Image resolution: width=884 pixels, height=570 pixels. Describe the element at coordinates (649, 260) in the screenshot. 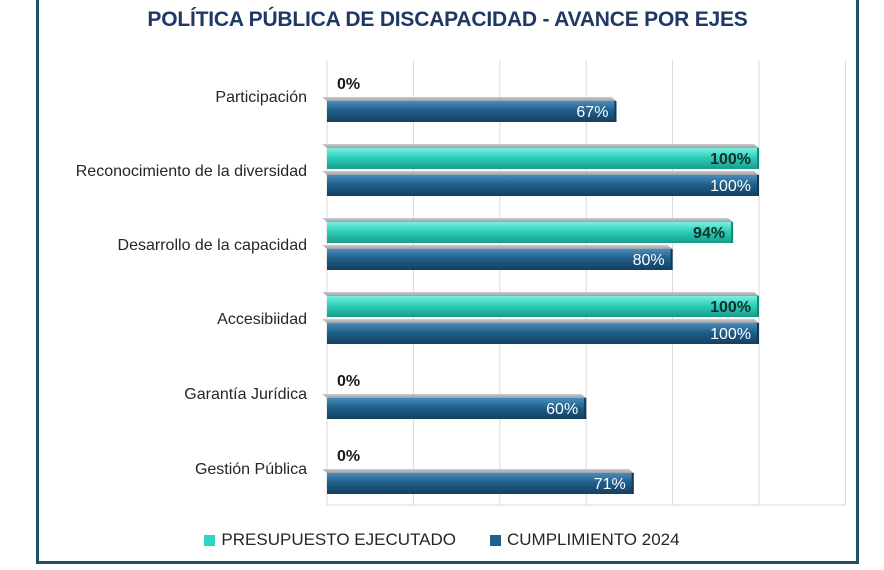

I see `value-label-cumplimiento: 80%` at that location.